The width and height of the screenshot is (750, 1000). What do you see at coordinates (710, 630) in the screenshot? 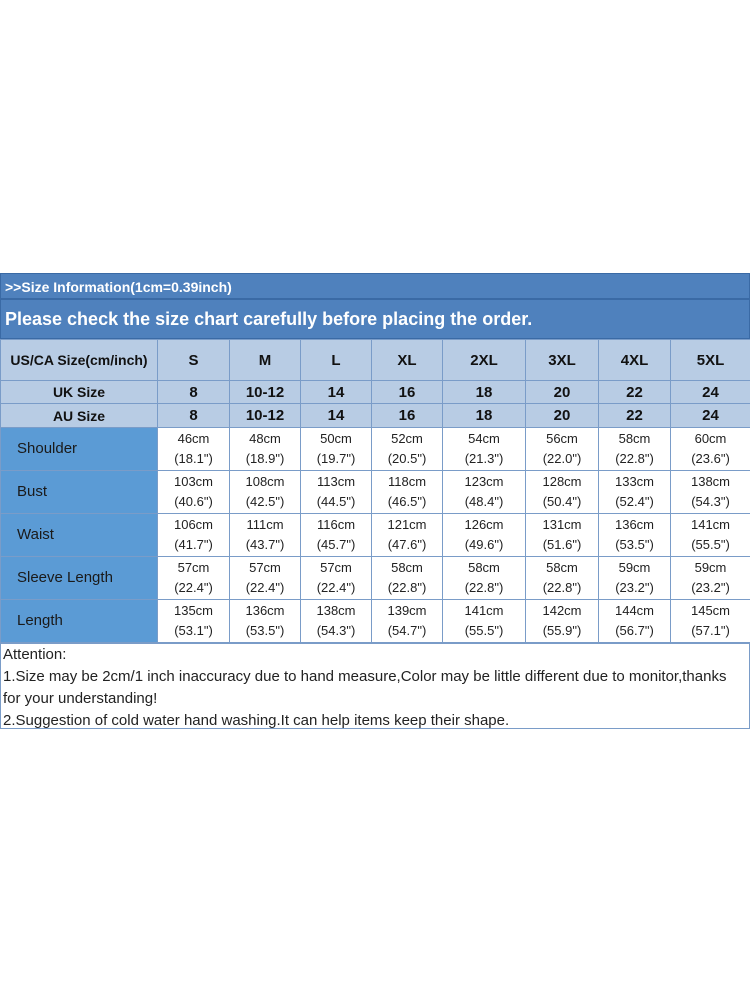
I see `inch-value: (57.1")` at bounding box center [710, 630].